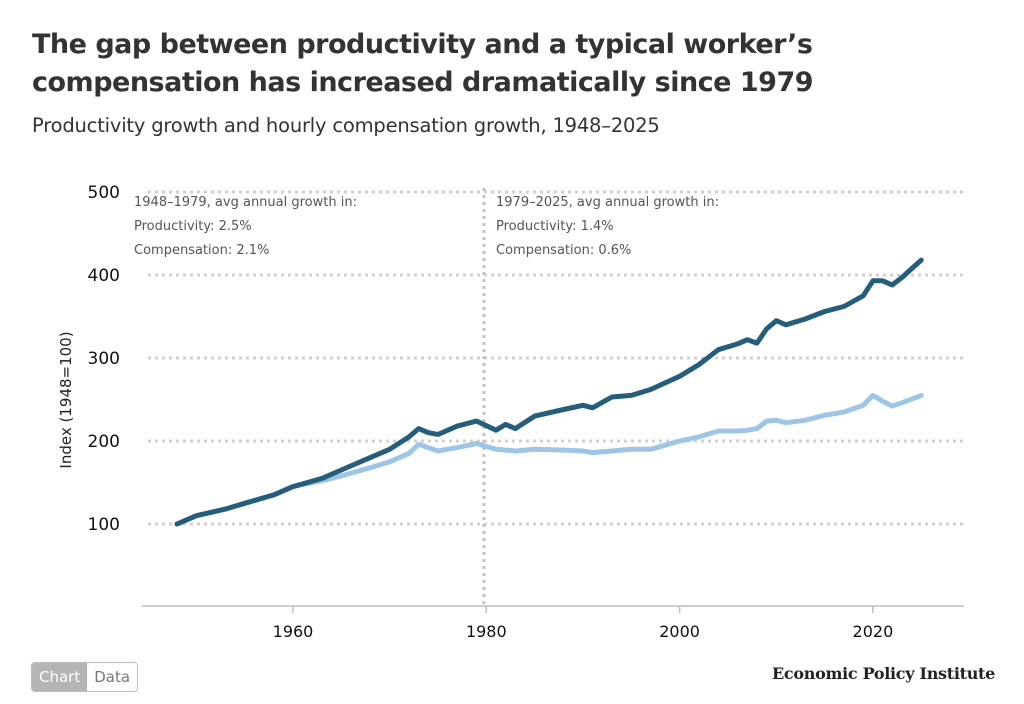 The height and width of the screenshot is (704, 1024). What do you see at coordinates (104, 193) in the screenshot?
I see `y-tick-label: 500` at bounding box center [104, 193].